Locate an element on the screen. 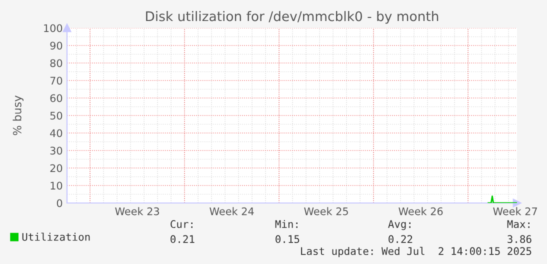 Image resolution: width=547 pixels, height=264 pixels. y-tick-label: 100 is located at coordinates (53, 28).